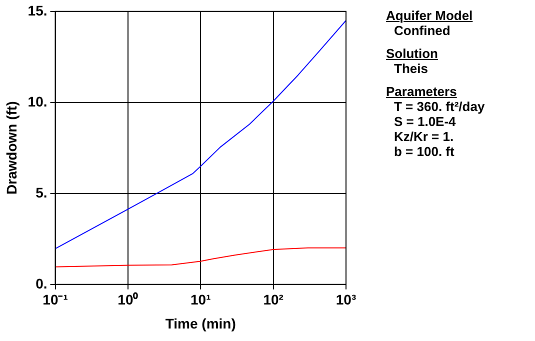  I want to click on x-tick-label: 10³, so click(346, 300).